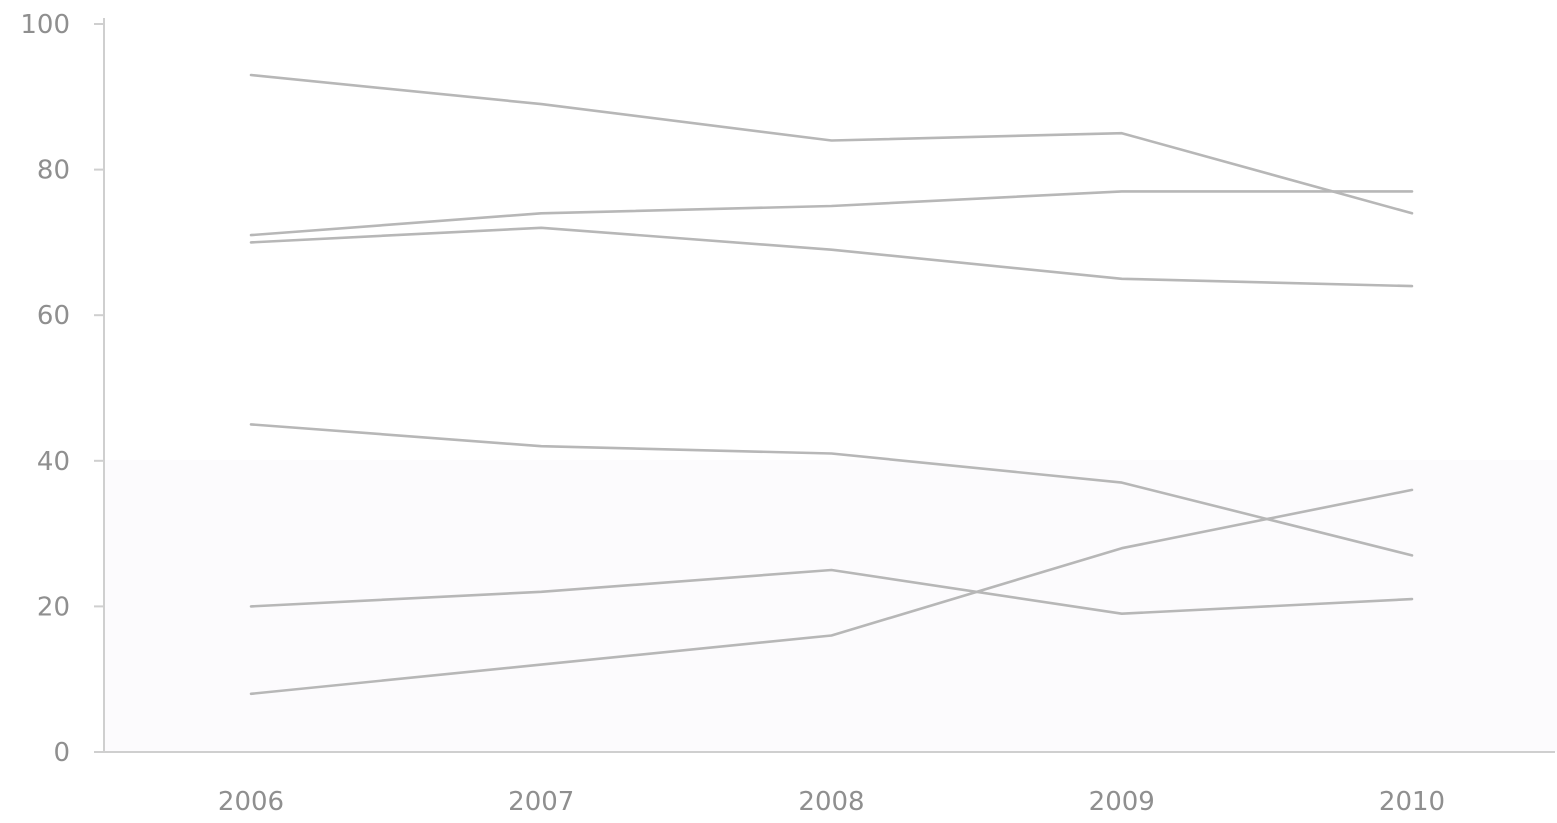 This screenshot has height=823, width=1557. I want to click on x-axis-ticks: 2006 2007 2008 2009 2010, so click(831, 802).